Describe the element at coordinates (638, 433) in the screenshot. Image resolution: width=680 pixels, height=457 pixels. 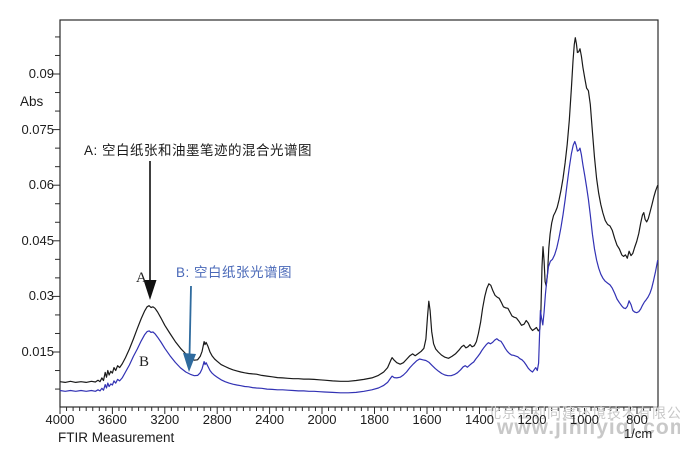
I see `x-axis-unit-label: 1/cm` at that location.